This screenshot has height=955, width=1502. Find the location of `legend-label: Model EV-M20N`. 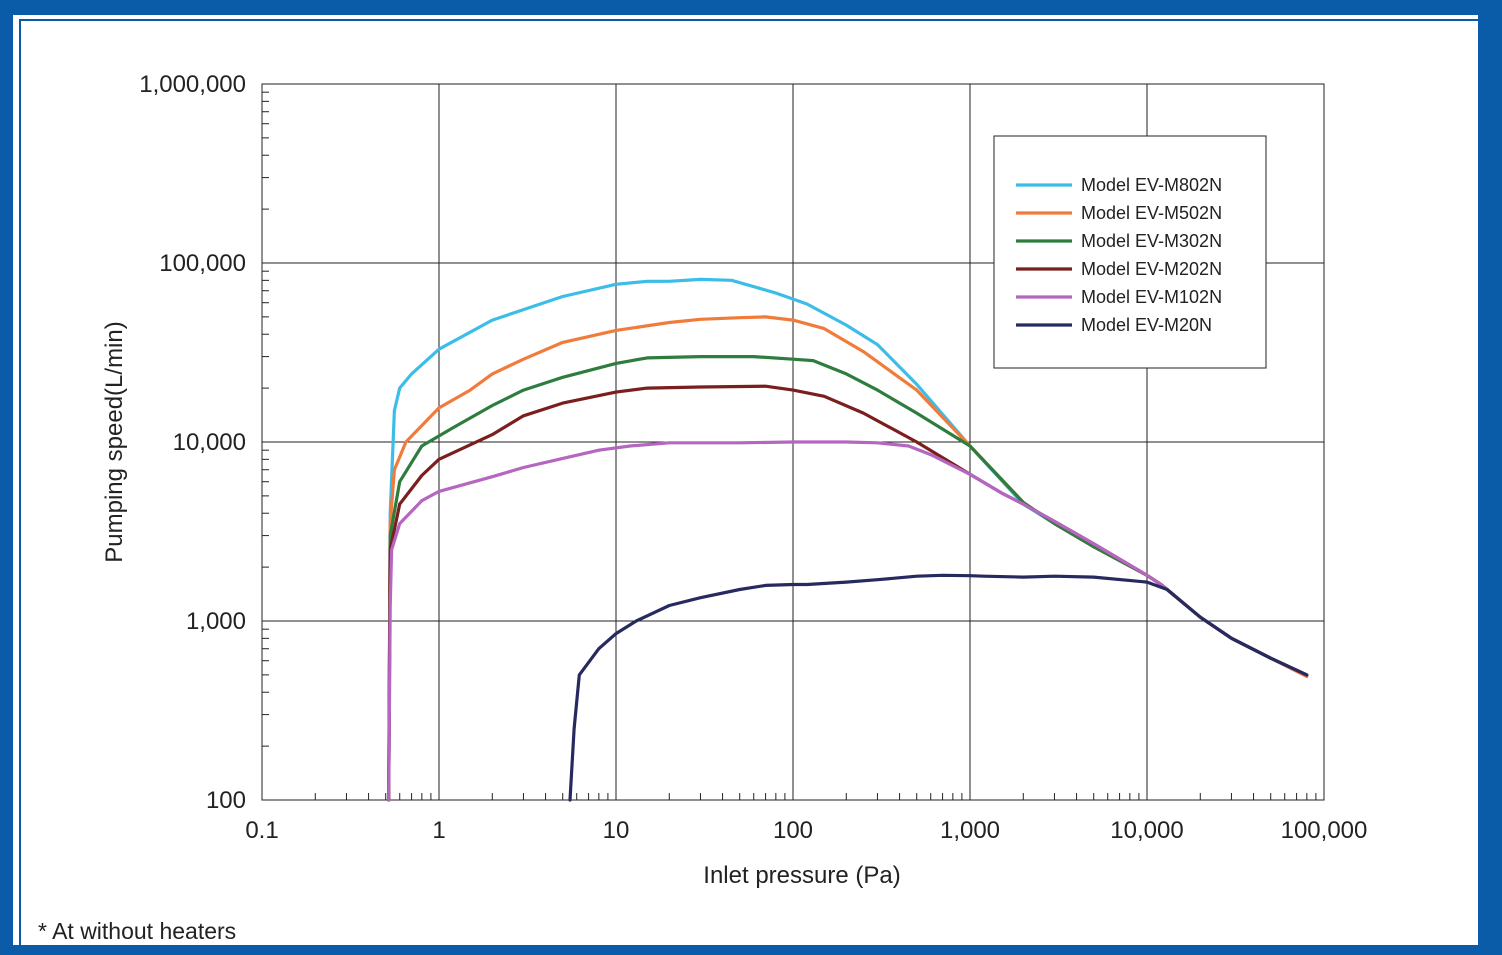

legend-label: Model EV-M20N is located at coordinates (1146, 325).